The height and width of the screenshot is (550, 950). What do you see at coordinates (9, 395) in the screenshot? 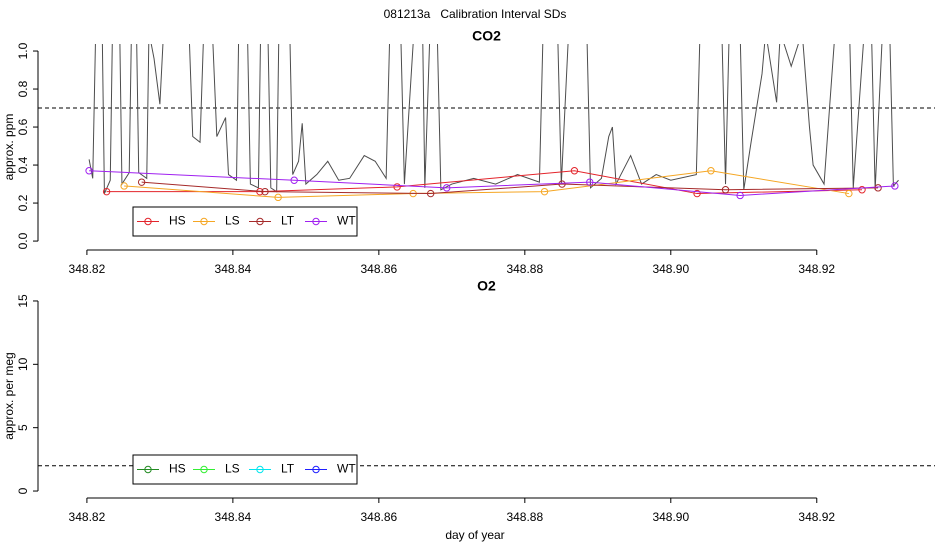
I see `y-axis-label: approx. per meg` at bounding box center [9, 395].